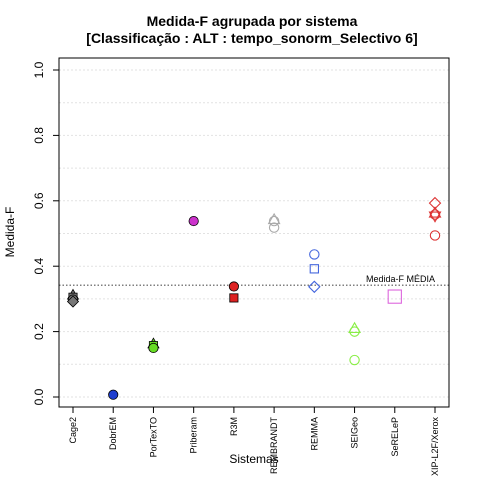 The width and height of the screenshot is (480, 480). What do you see at coordinates (39, 396) in the screenshot?
I see `y-tick-label: 0.0` at bounding box center [39, 396].